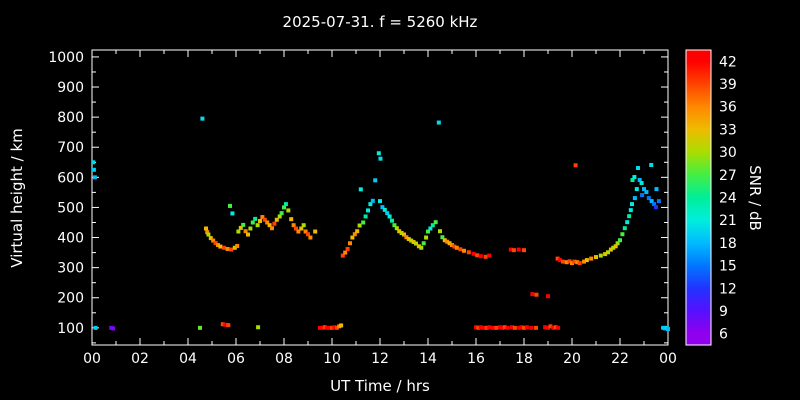  Describe the element at coordinates (70, 299) in the screenshot. I see `y-tick-label: 200` at that location.